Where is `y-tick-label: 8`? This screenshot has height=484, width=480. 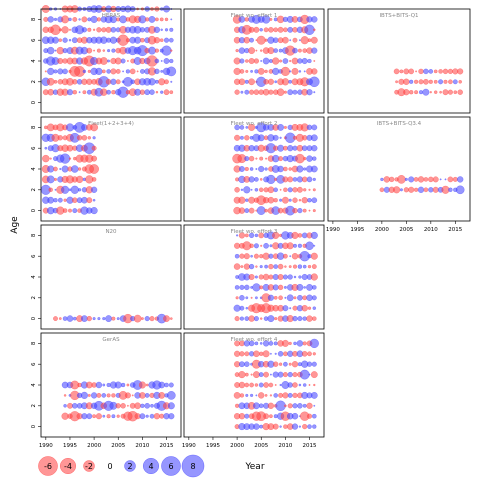
y-tick-label: 8 is located at coordinates (34, 19).